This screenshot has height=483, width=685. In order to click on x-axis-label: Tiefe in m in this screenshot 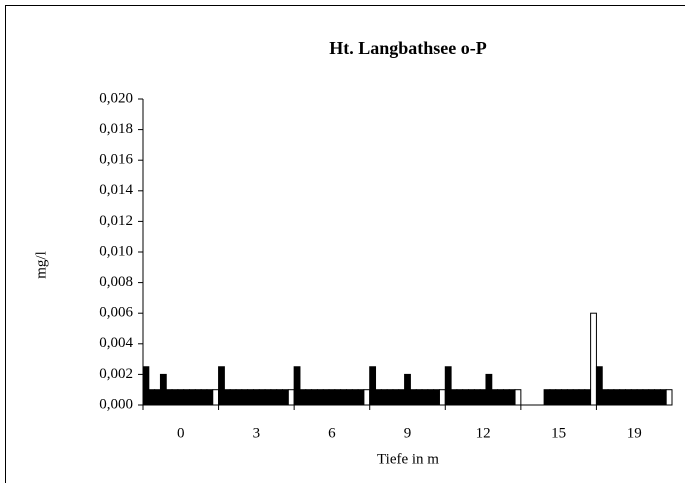, I will do `click(408, 459)`.